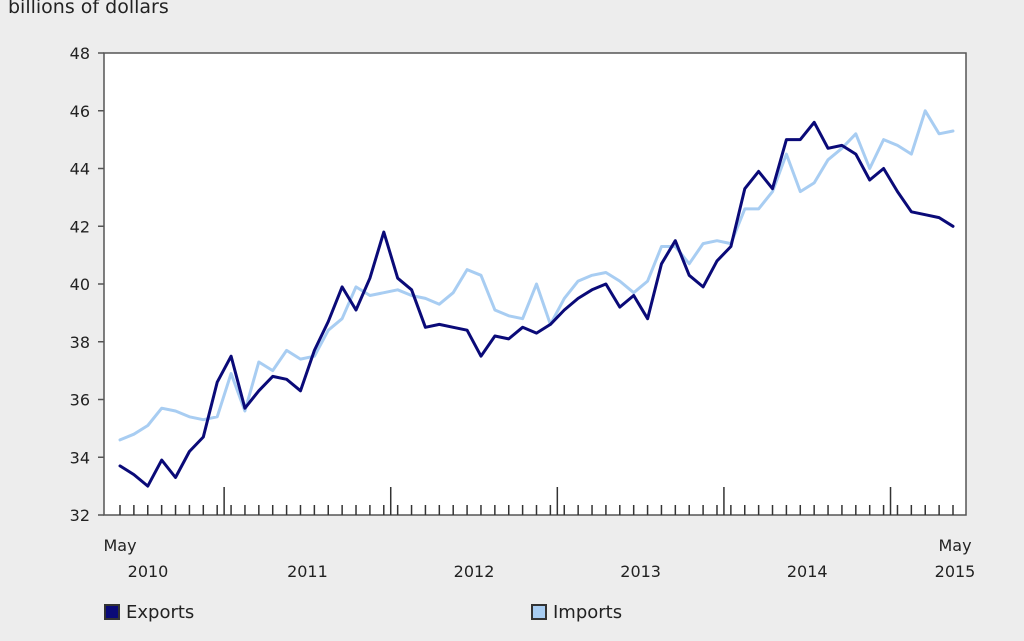 The image size is (1024, 641). What do you see at coordinates (112, 612) in the screenshot?
I see `exports-swatch` at bounding box center [112, 612].